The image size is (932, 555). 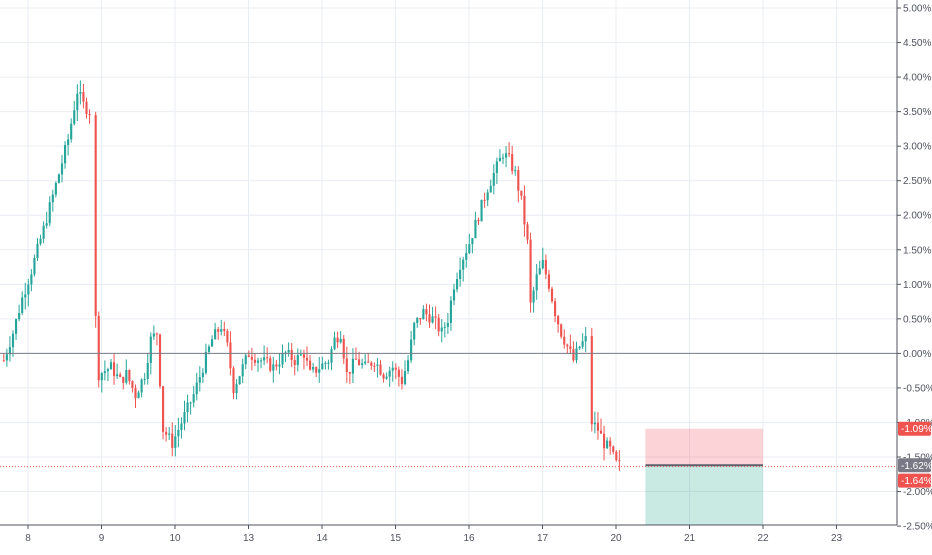 What do you see at coordinates (102, 538) in the screenshot?
I see `x-tick-label: 9` at bounding box center [102, 538].